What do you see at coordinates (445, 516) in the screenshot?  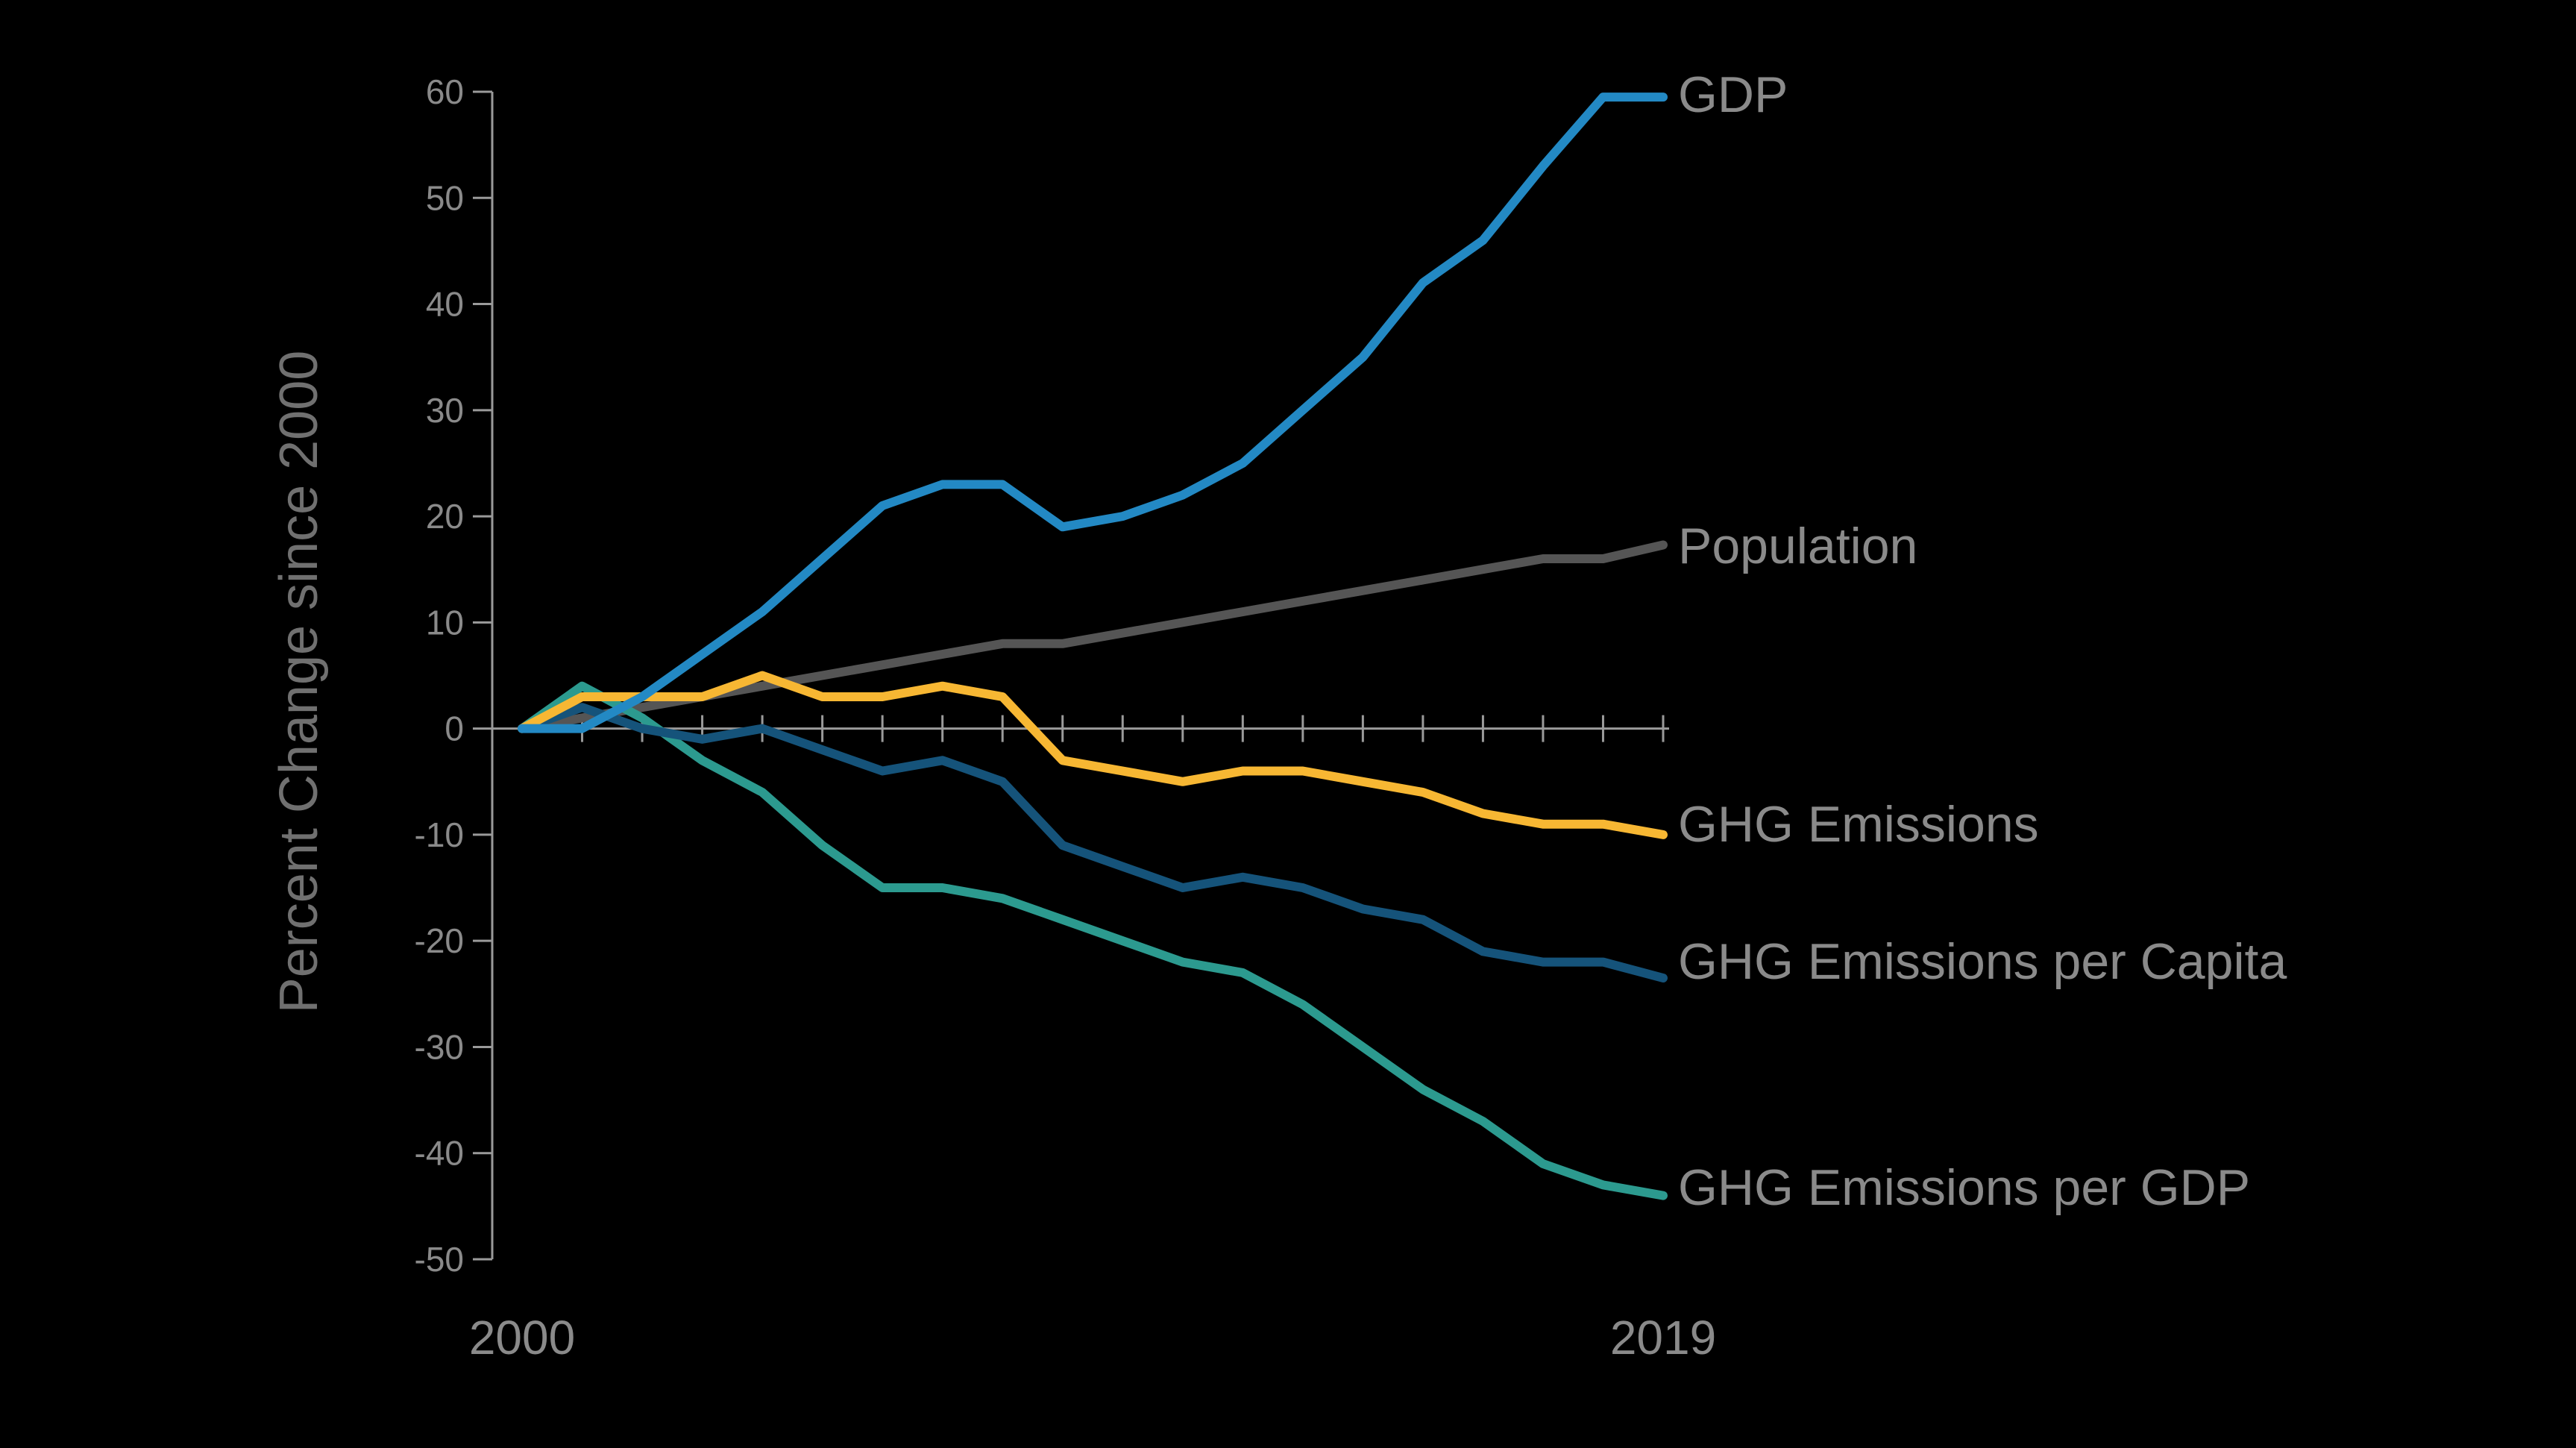 I see `y-tick-label: 20` at bounding box center [445, 516].